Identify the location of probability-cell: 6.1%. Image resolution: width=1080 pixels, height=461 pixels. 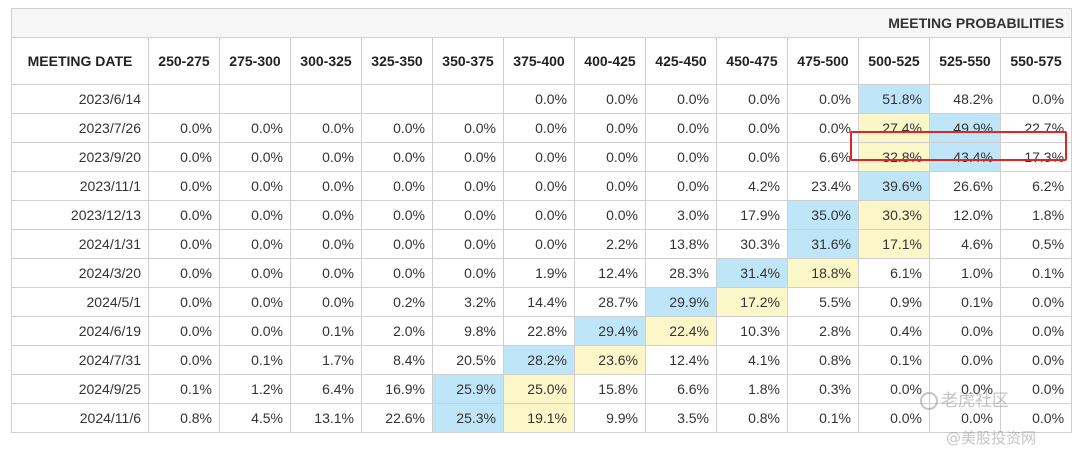
(894, 273).